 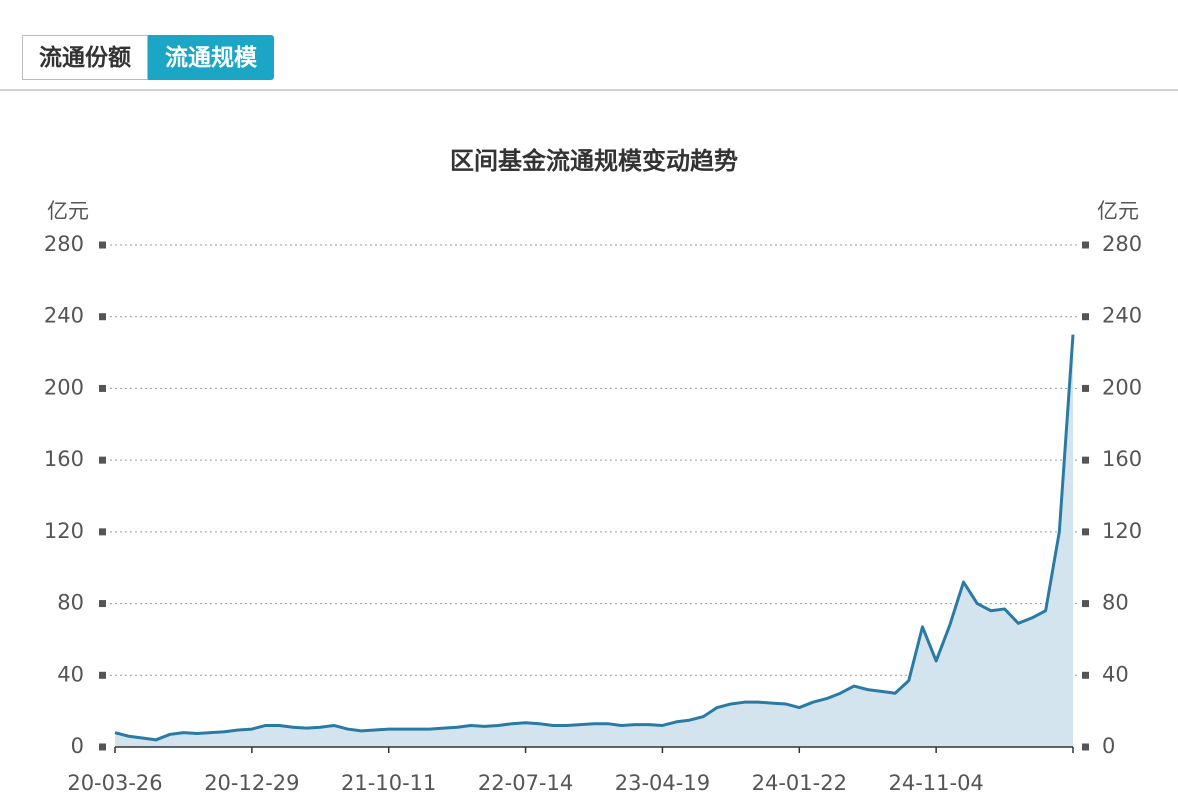 I want to click on chart-title: 区间基金流通规模变动趋势, so click(x=594, y=161).